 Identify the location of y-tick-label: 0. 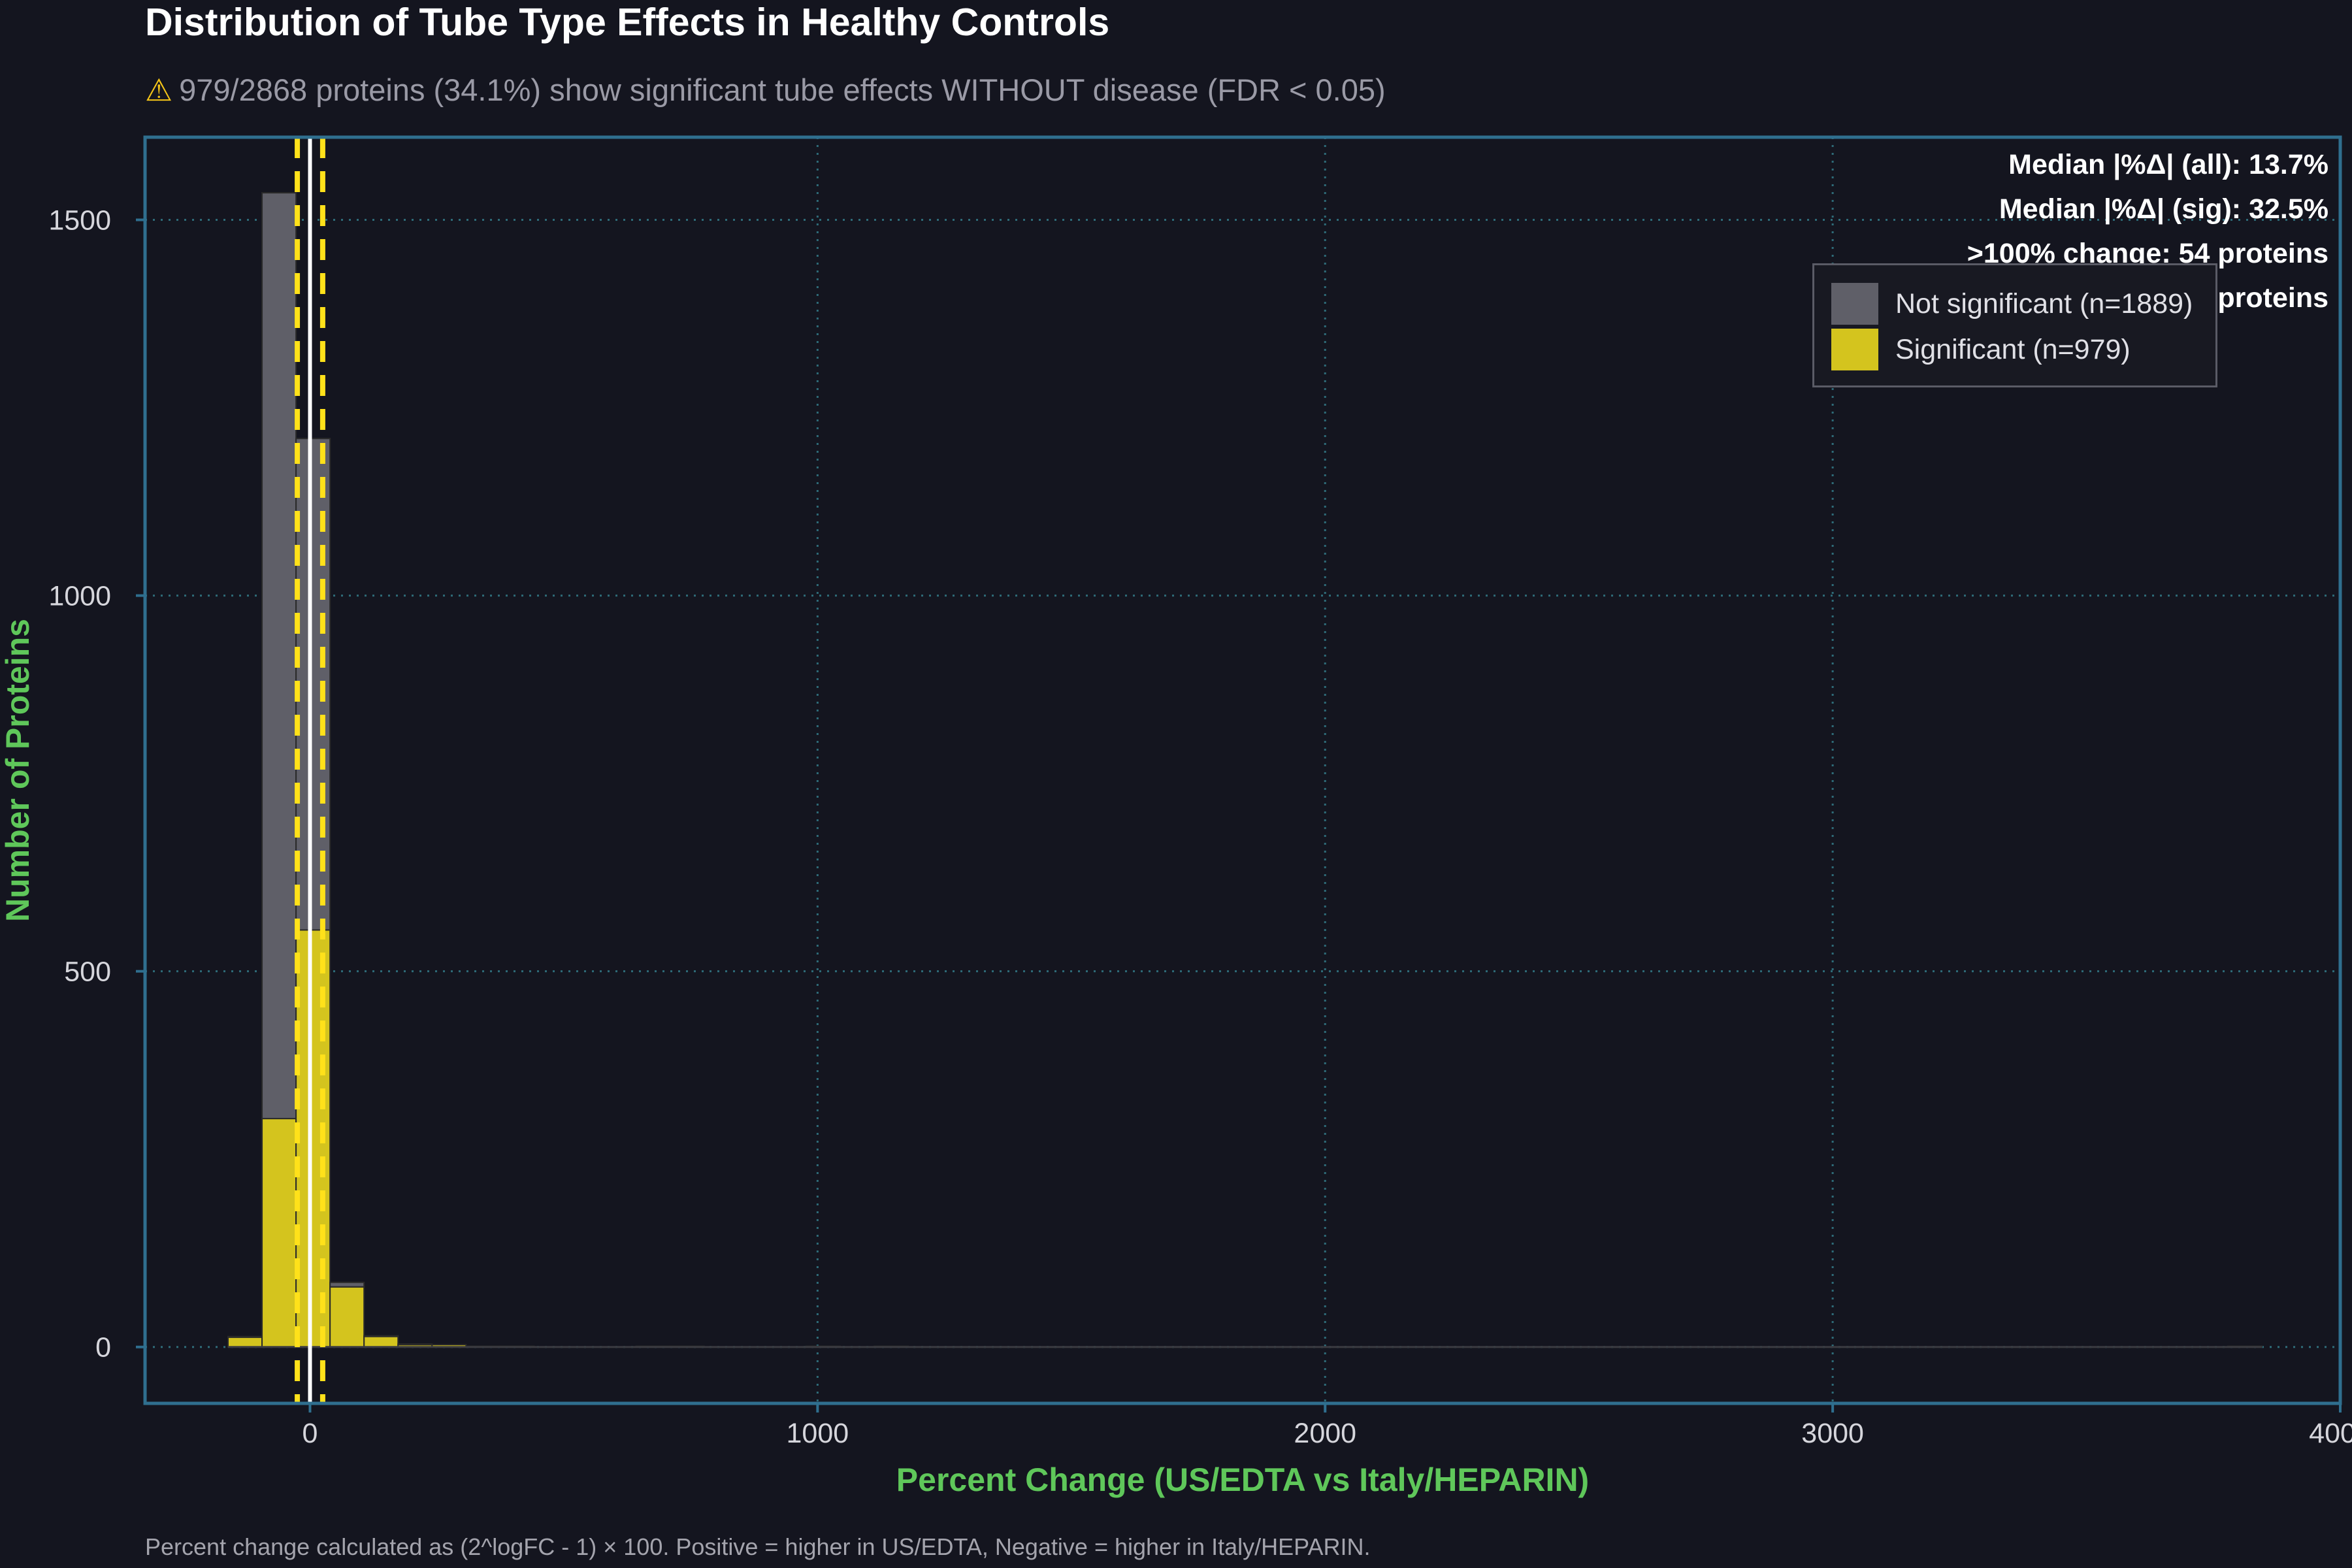
(103, 1348).